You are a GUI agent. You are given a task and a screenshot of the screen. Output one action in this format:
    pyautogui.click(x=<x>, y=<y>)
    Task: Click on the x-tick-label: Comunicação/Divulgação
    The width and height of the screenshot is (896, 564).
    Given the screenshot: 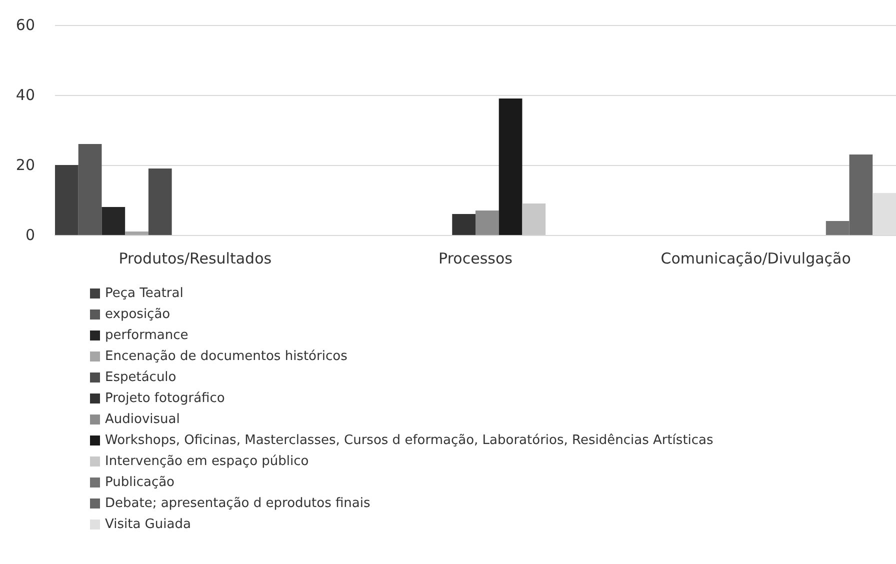 What is the action you would take?
    pyautogui.click(x=755, y=259)
    